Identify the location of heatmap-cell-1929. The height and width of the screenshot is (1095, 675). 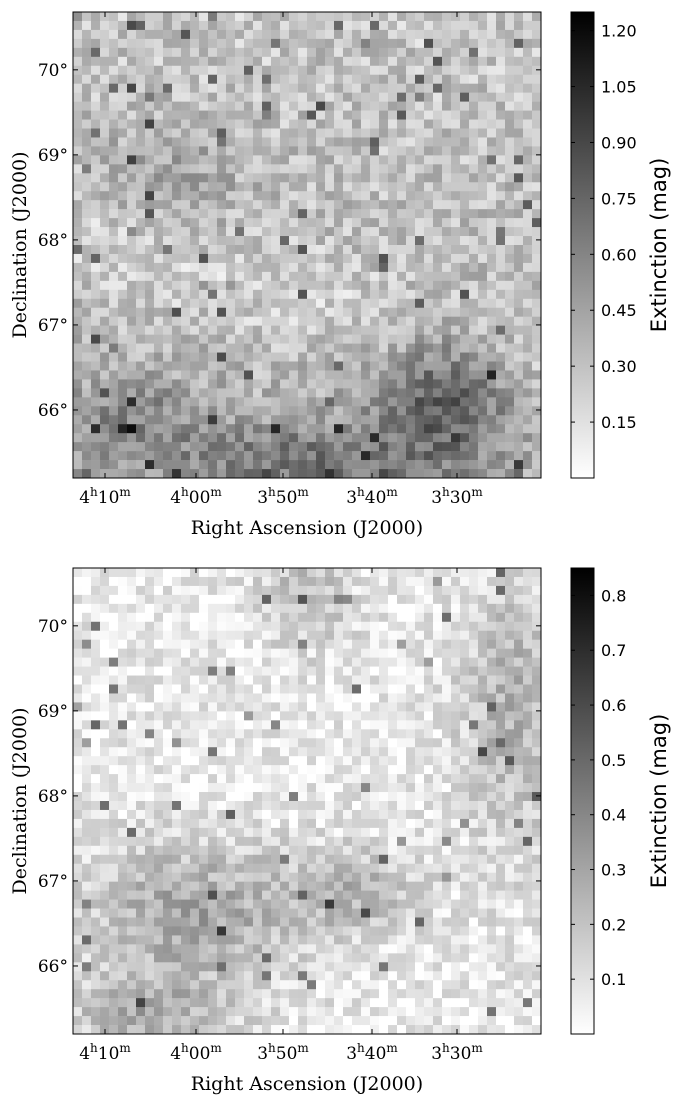
(123, 348).